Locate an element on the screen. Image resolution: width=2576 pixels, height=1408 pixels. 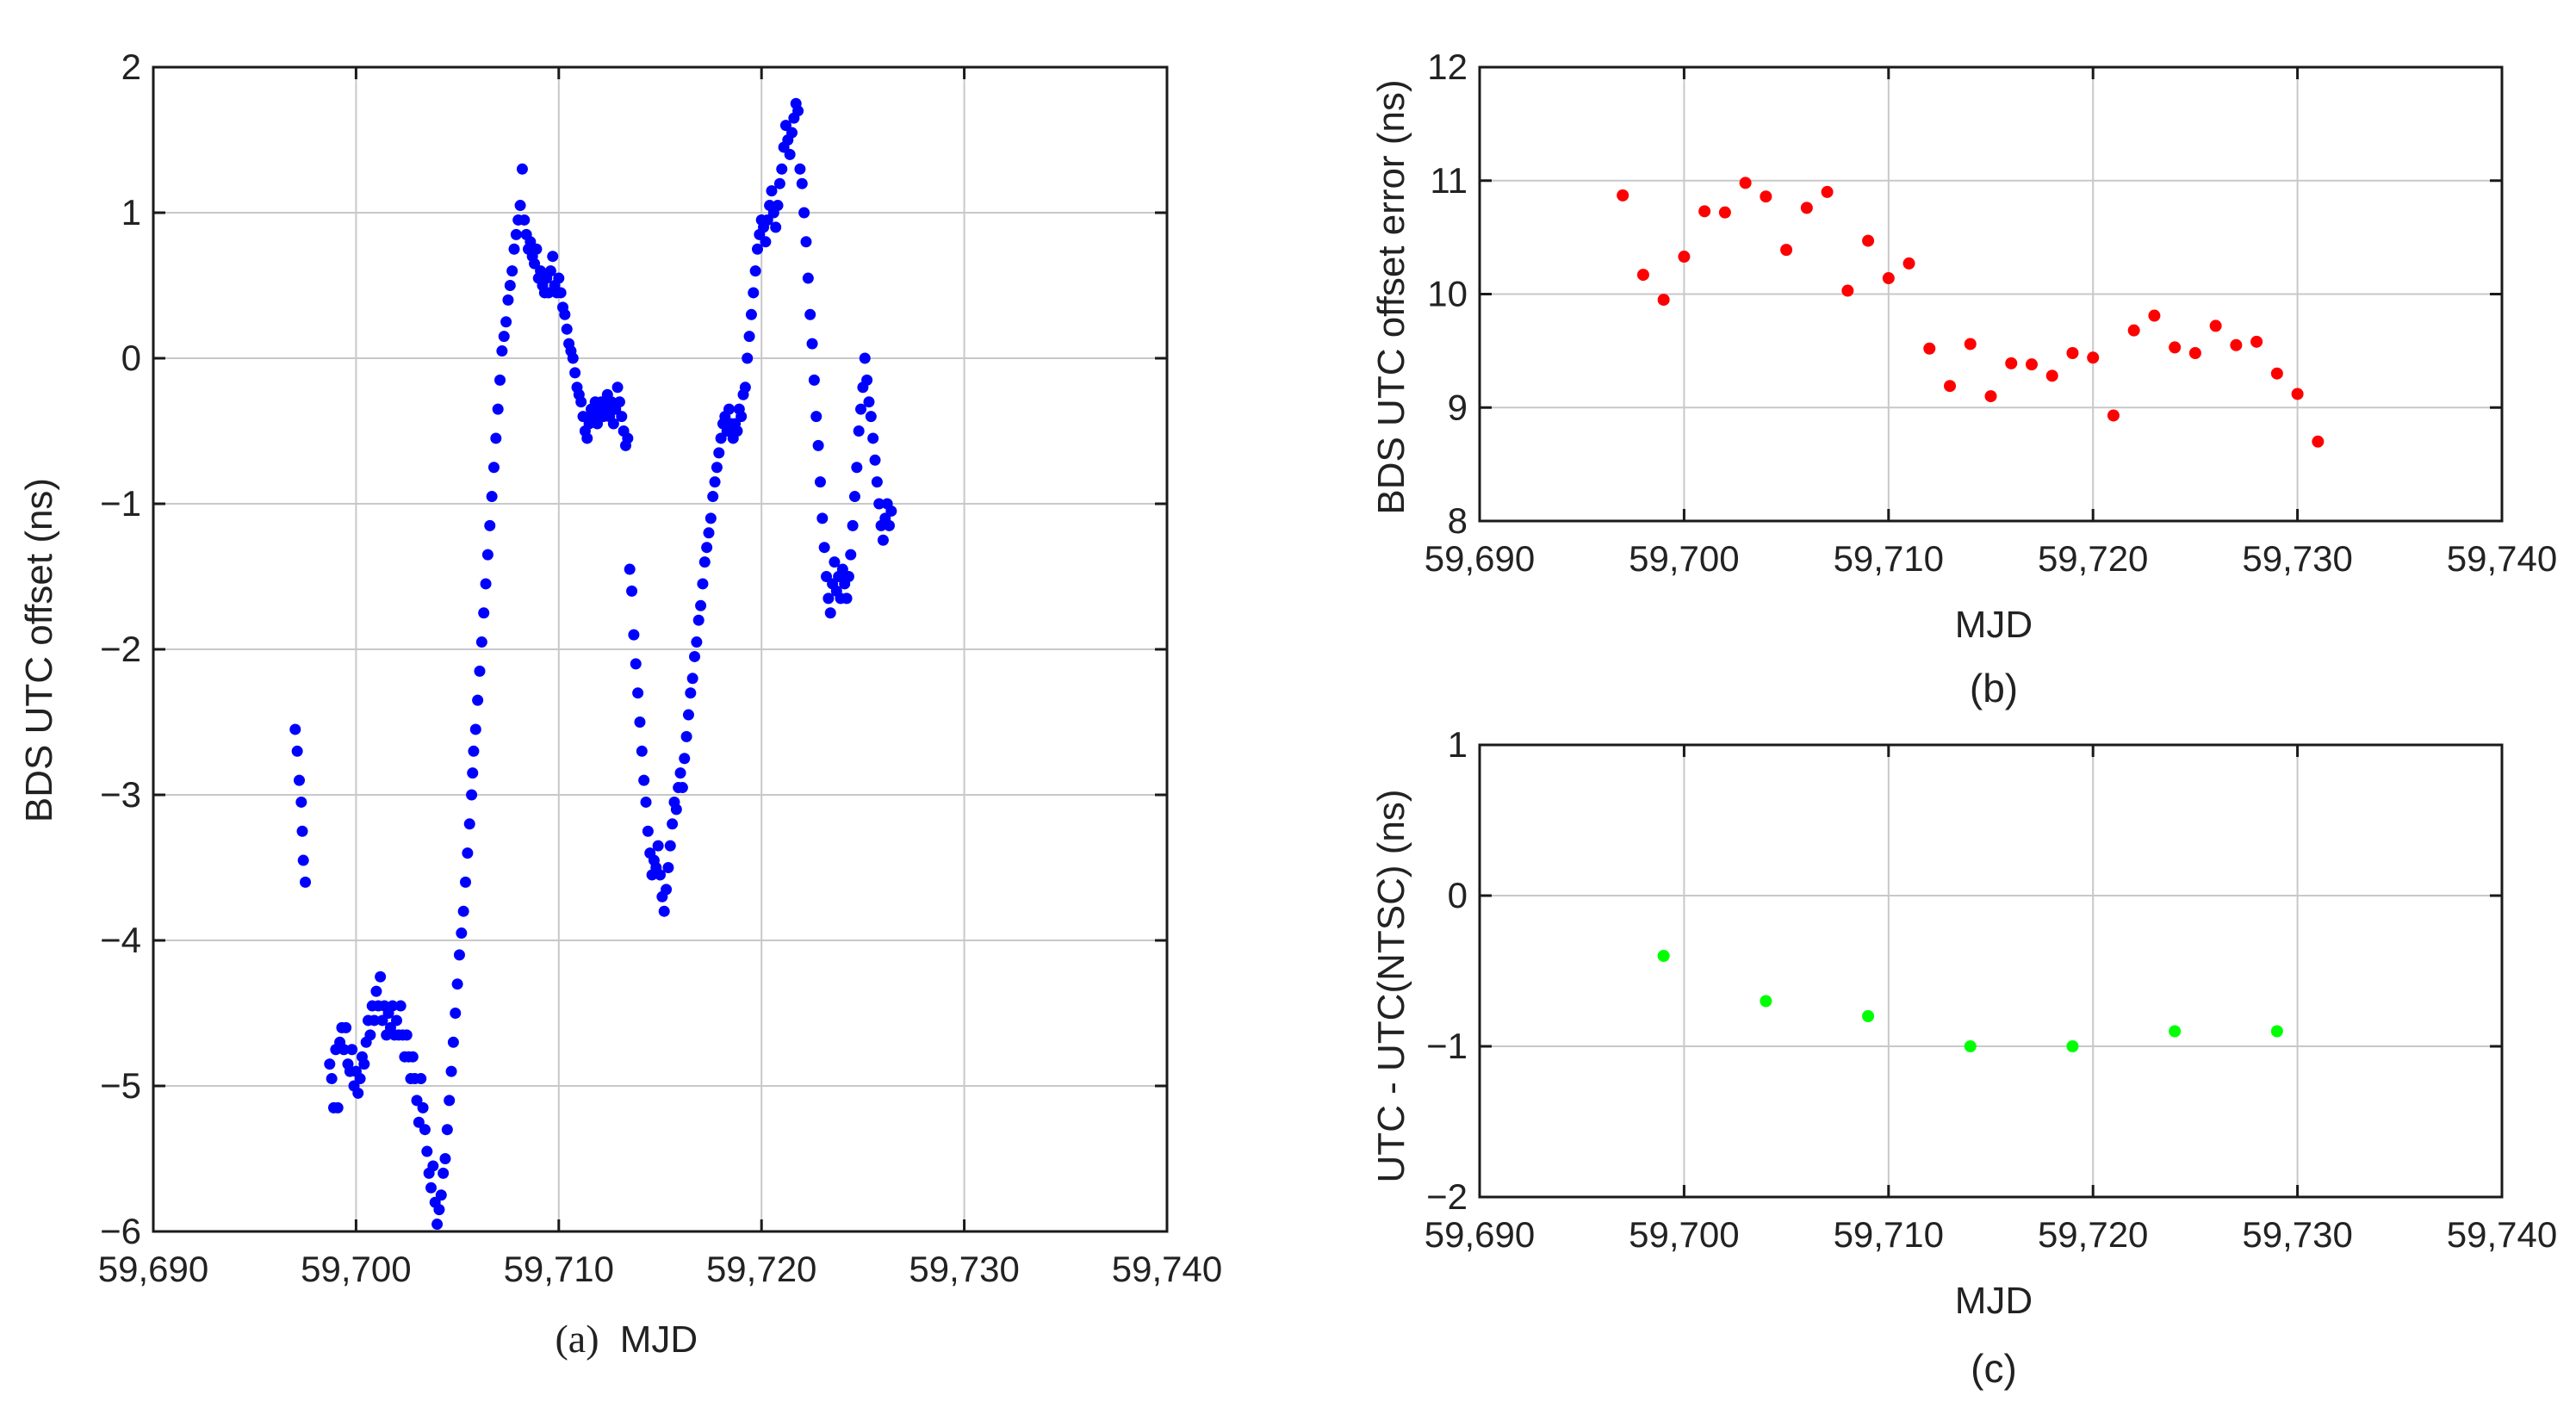
panel-c-y-tick-label: −1 is located at coordinates (1447, 1046).